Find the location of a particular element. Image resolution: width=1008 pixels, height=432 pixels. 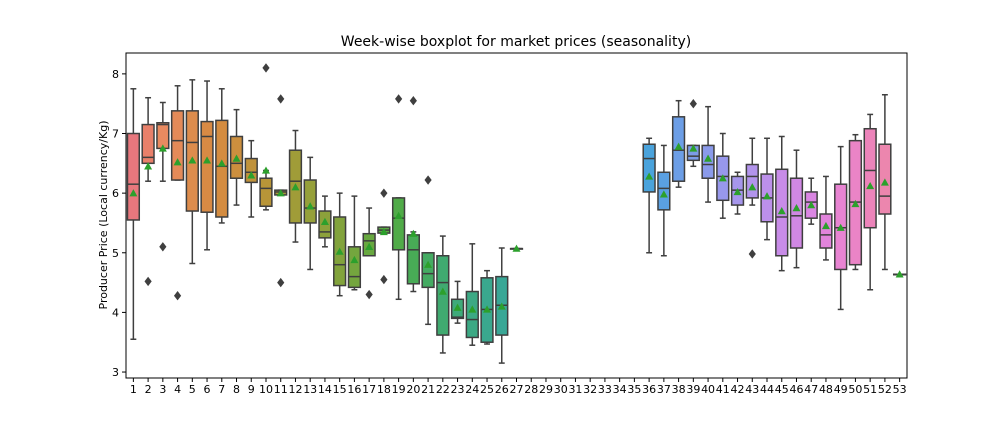

x-tick-label: 18 is located at coordinates (384, 389).